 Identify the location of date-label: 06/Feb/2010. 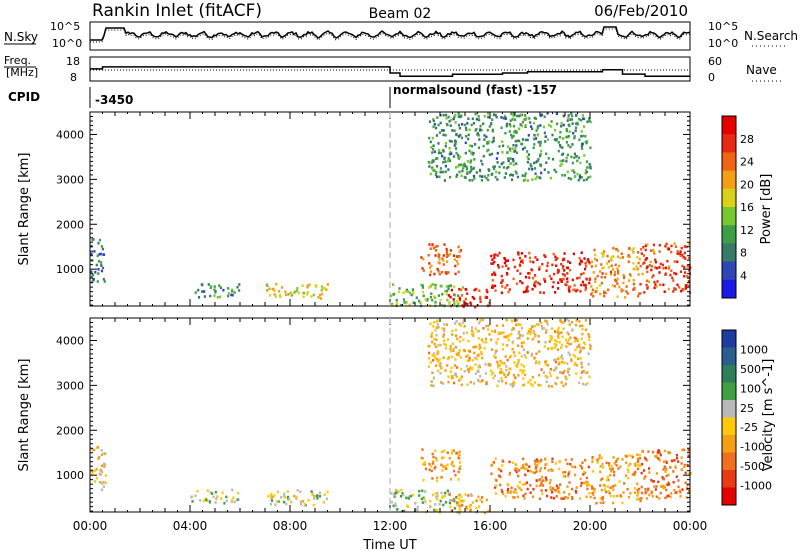
(641, 11).